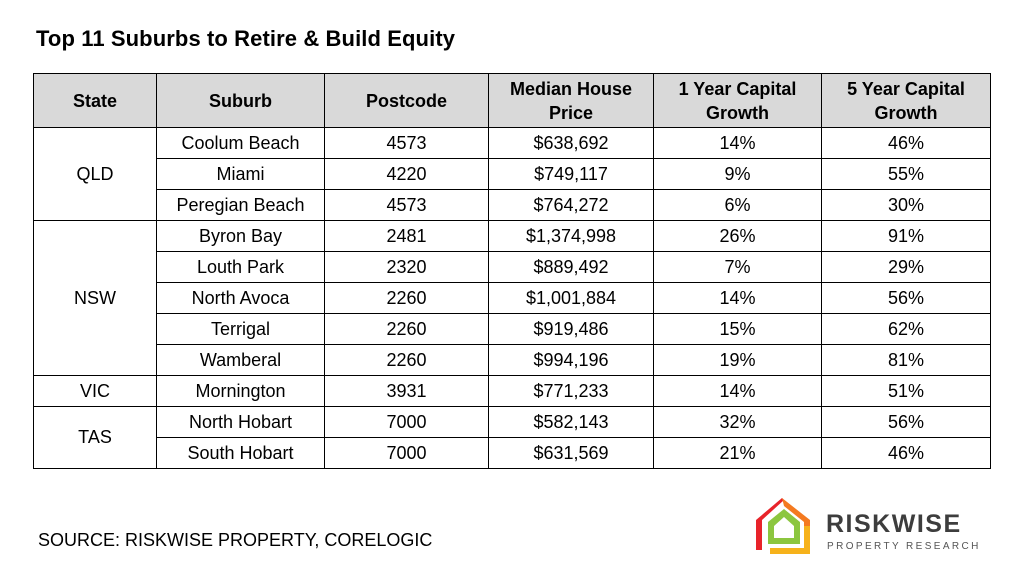  I want to click on table-row: Wamberal 2260 $994,196 19% 81%, so click(512, 360).